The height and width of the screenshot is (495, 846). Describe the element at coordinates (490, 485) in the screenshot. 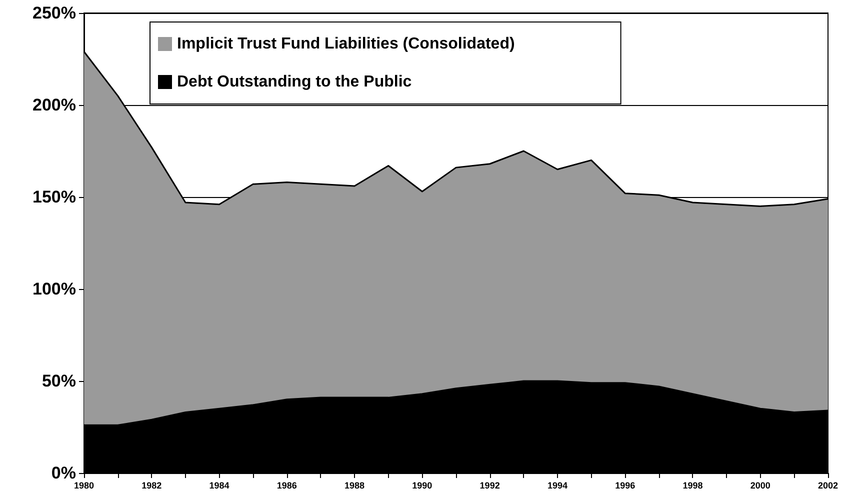

I see `x-tick-label: 1992` at that location.